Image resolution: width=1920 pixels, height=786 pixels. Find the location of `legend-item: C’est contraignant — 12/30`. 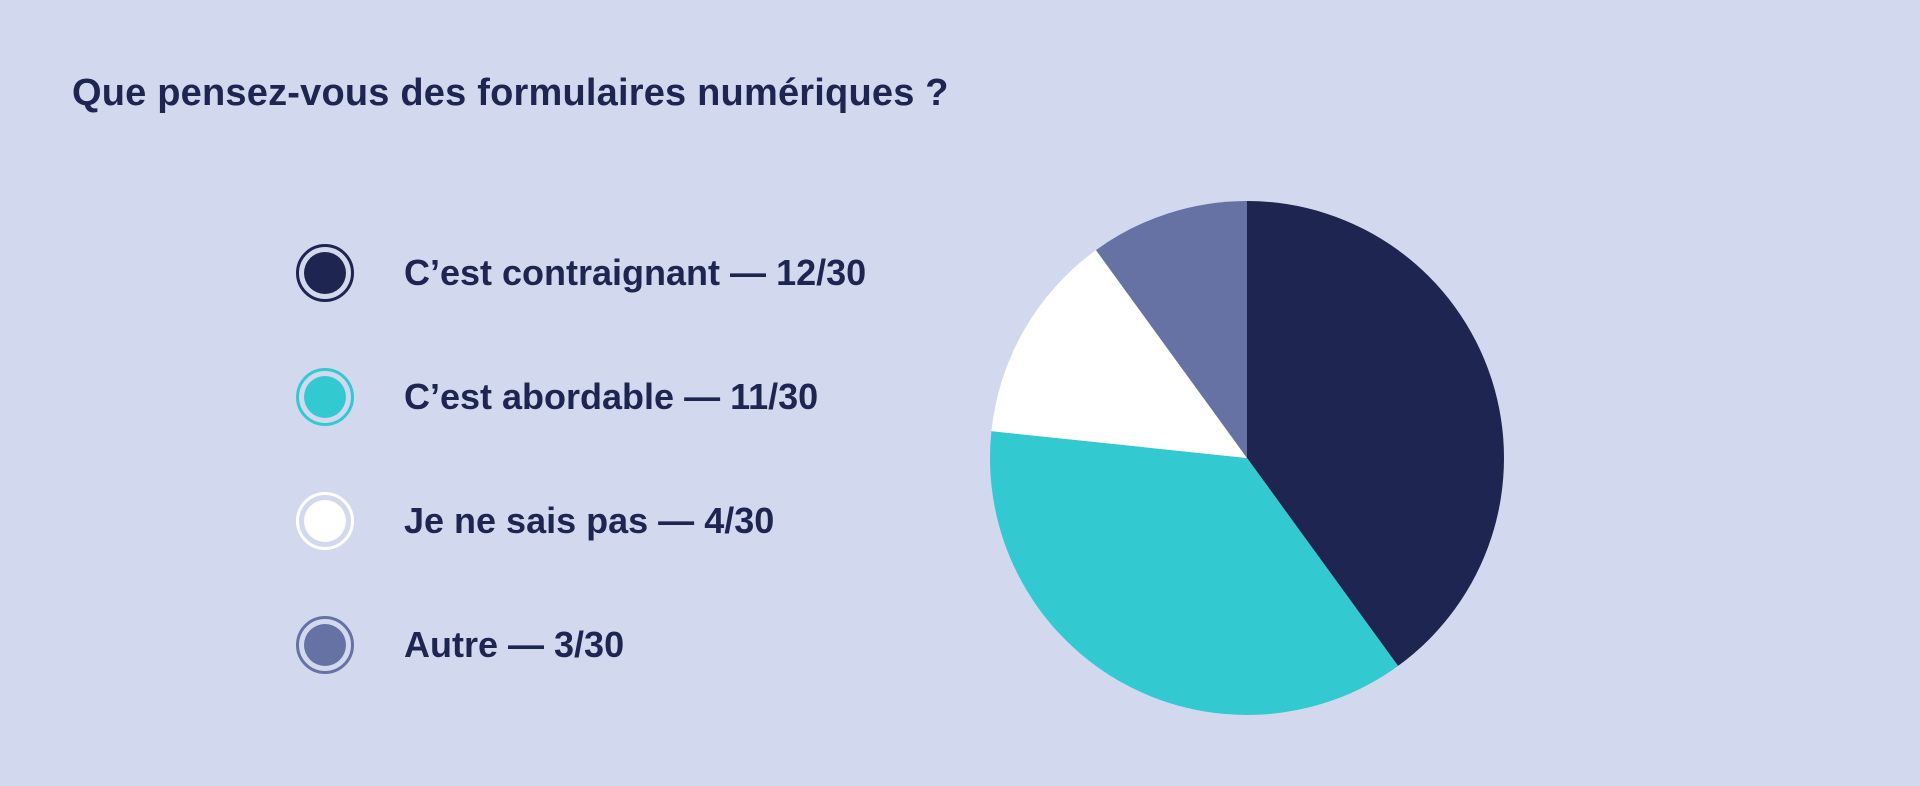

legend-item: C’est contraignant — 12/30 is located at coordinates (581, 273).